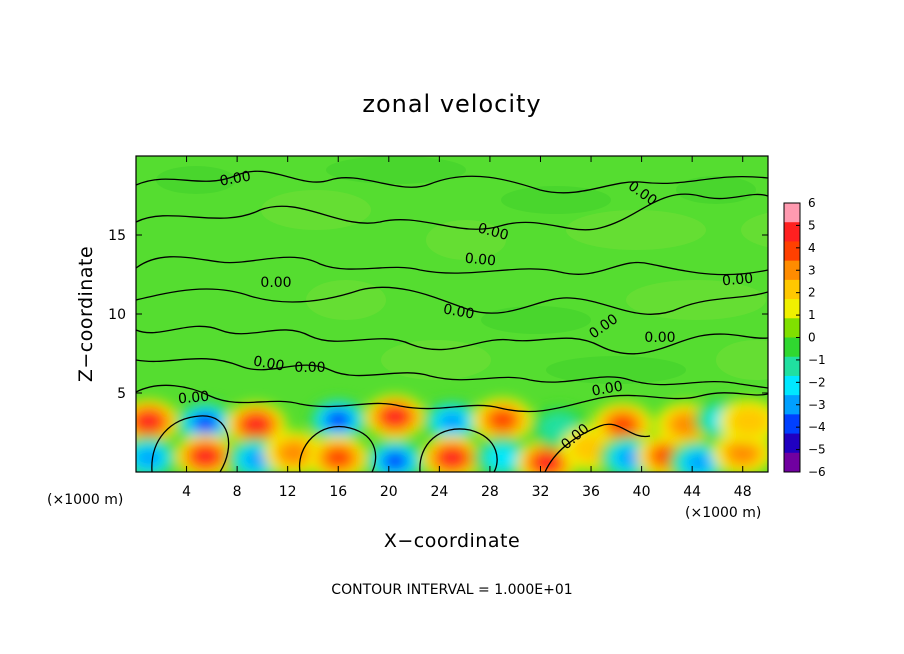 The image size is (904, 654). I want to click on field-anomalies, so click(452, 433).